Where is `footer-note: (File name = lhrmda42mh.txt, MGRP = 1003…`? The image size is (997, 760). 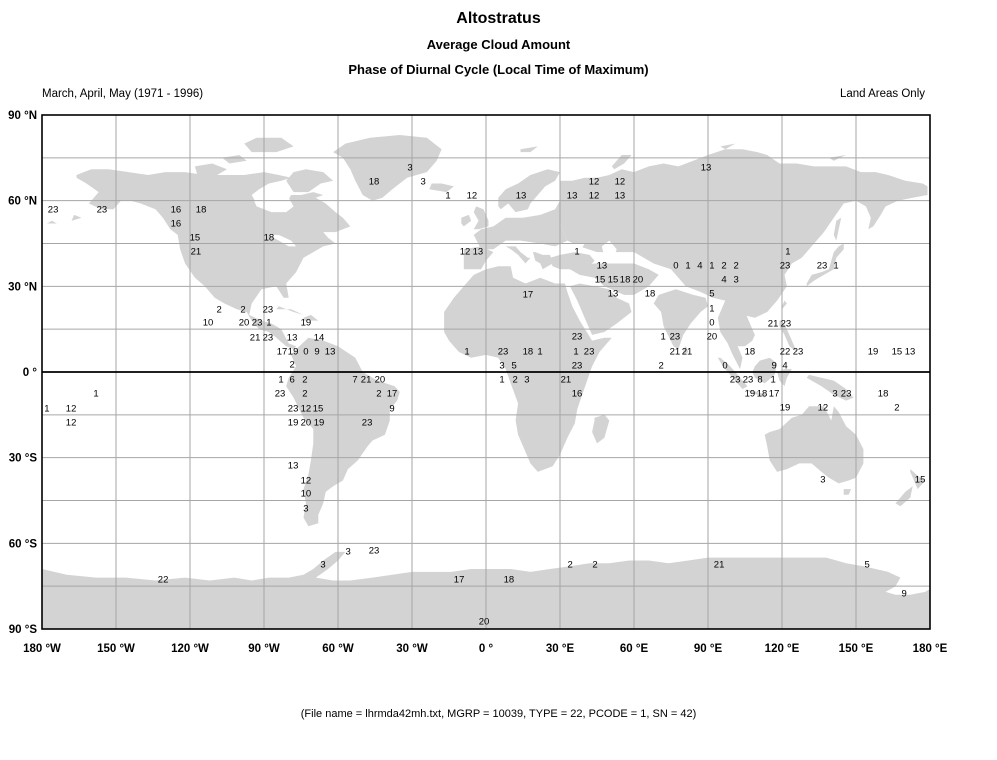 footer-note: (File name = lhrmda42mh.txt, MGRP = 1003… is located at coordinates (498, 714).